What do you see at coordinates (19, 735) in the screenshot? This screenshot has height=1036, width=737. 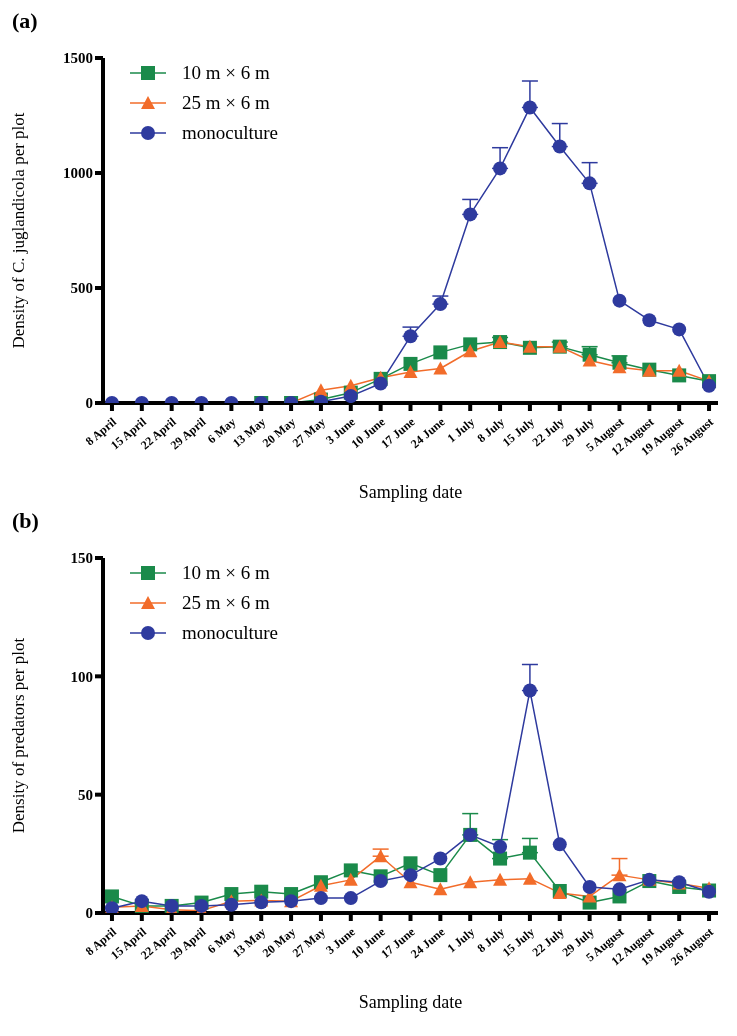 I see `y-axis-title: Density of predators per plot` at bounding box center [19, 735].